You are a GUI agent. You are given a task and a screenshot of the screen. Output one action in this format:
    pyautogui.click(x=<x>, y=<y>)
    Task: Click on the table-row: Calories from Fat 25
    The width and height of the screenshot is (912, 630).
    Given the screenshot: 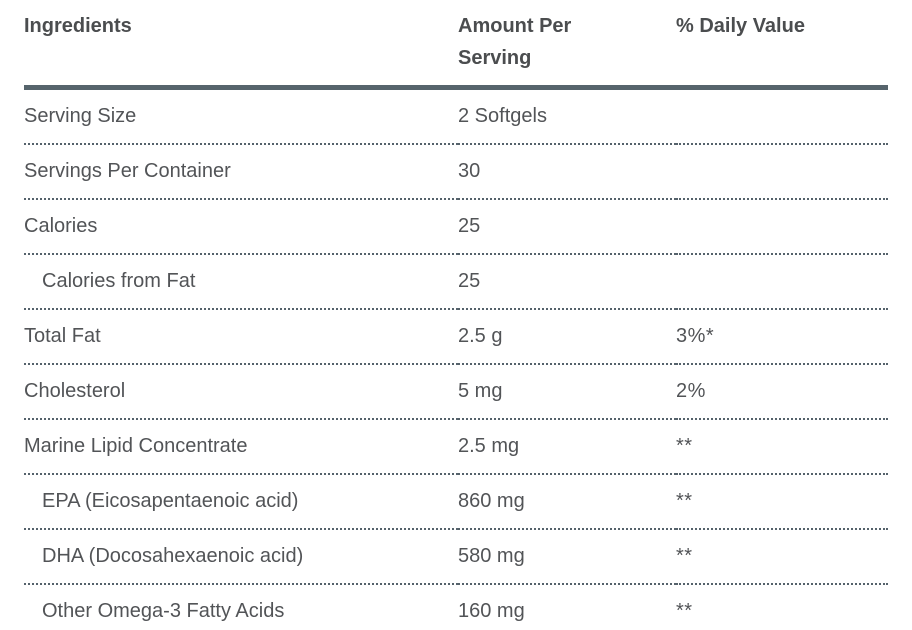 What is the action you would take?
    pyautogui.click(x=456, y=282)
    